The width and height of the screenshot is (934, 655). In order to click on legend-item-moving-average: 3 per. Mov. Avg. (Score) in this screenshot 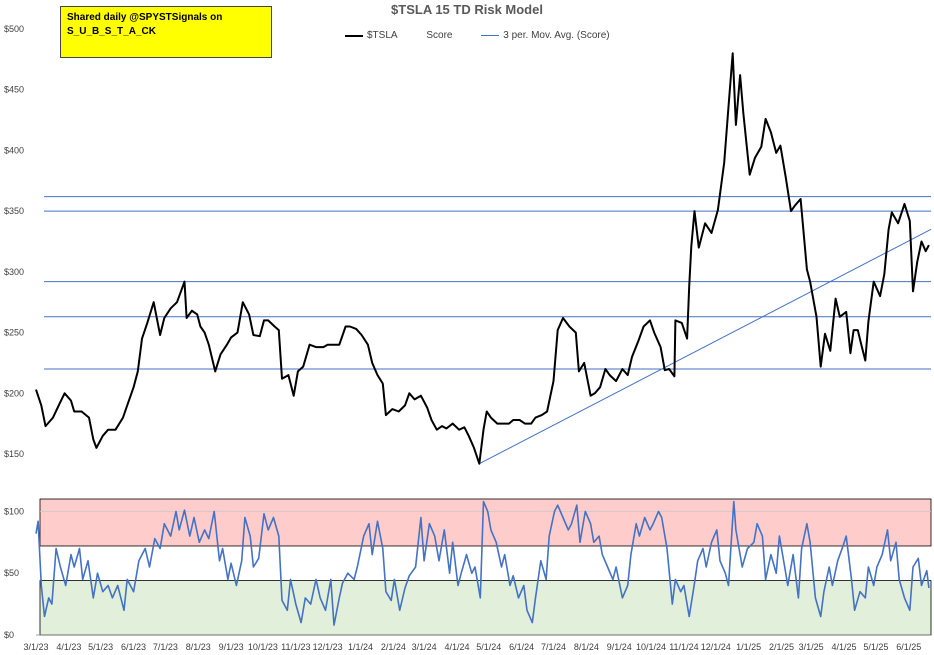, I will do `click(545, 35)`.